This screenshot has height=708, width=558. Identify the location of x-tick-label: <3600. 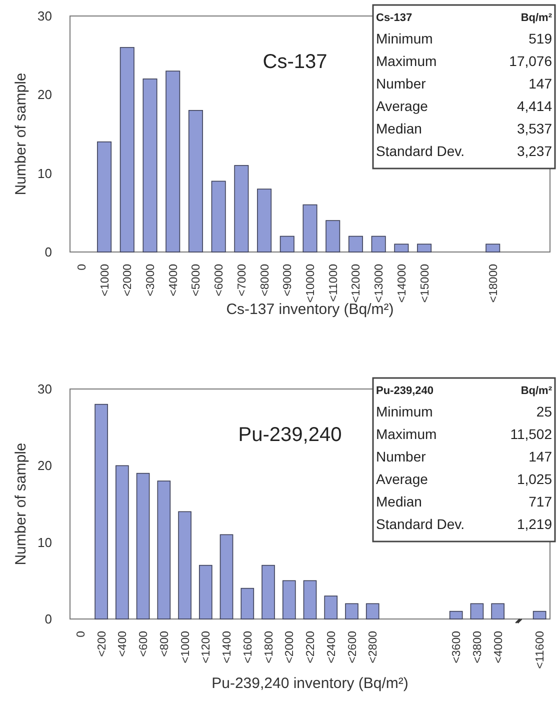
(457, 647).